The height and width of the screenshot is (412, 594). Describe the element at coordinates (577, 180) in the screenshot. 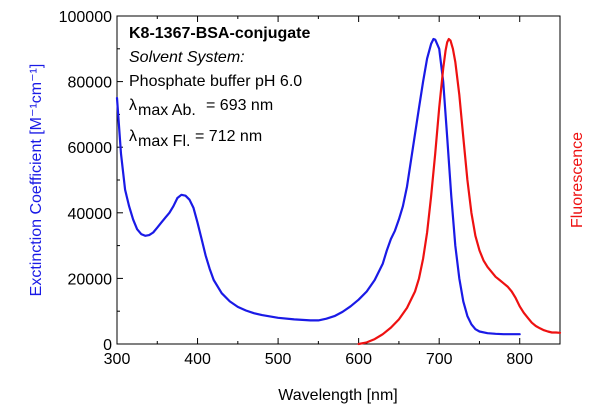

I see `y-axis-title-right: Fluorescence` at that location.